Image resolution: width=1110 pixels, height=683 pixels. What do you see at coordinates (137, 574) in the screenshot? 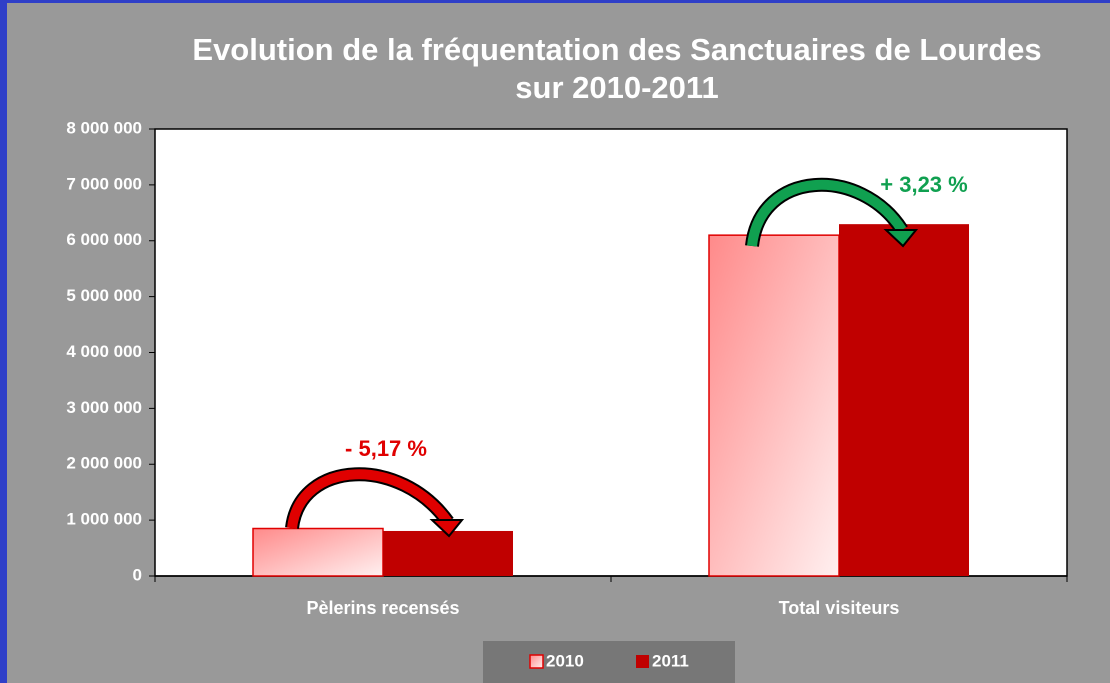
I see `y-tick-label: 0` at bounding box center [137, 574].